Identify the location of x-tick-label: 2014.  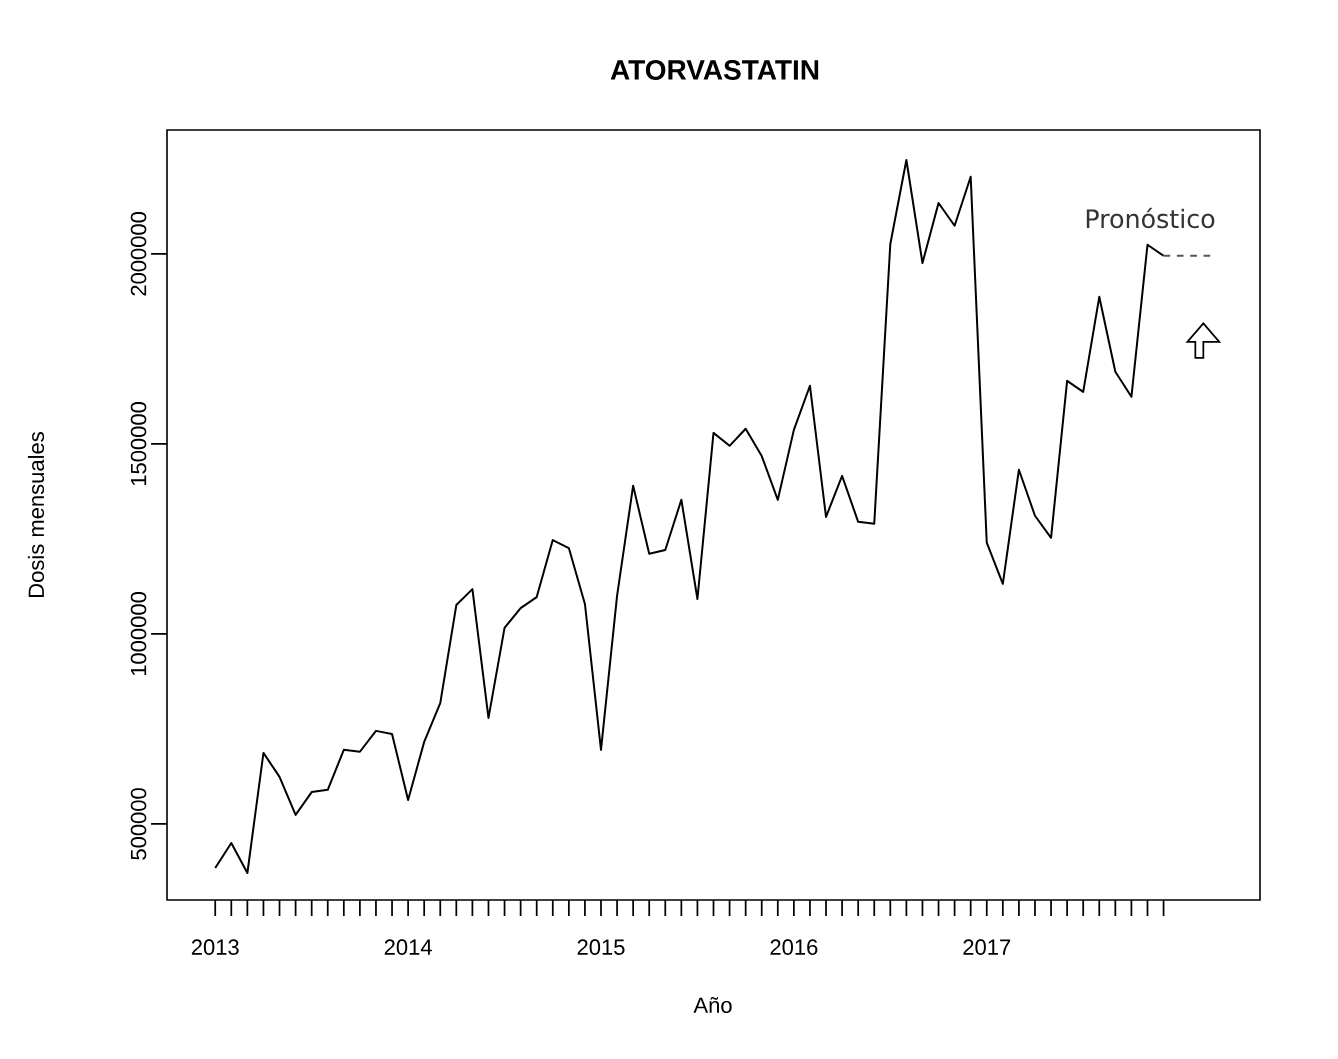
(408, 947).